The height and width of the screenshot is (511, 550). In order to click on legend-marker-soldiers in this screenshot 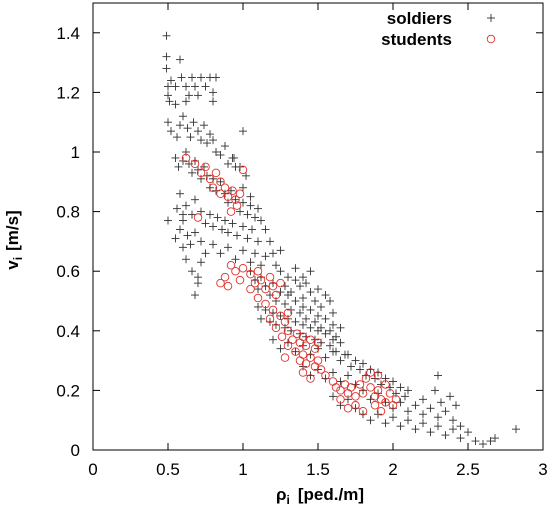, I will do `click(491, 18)`.